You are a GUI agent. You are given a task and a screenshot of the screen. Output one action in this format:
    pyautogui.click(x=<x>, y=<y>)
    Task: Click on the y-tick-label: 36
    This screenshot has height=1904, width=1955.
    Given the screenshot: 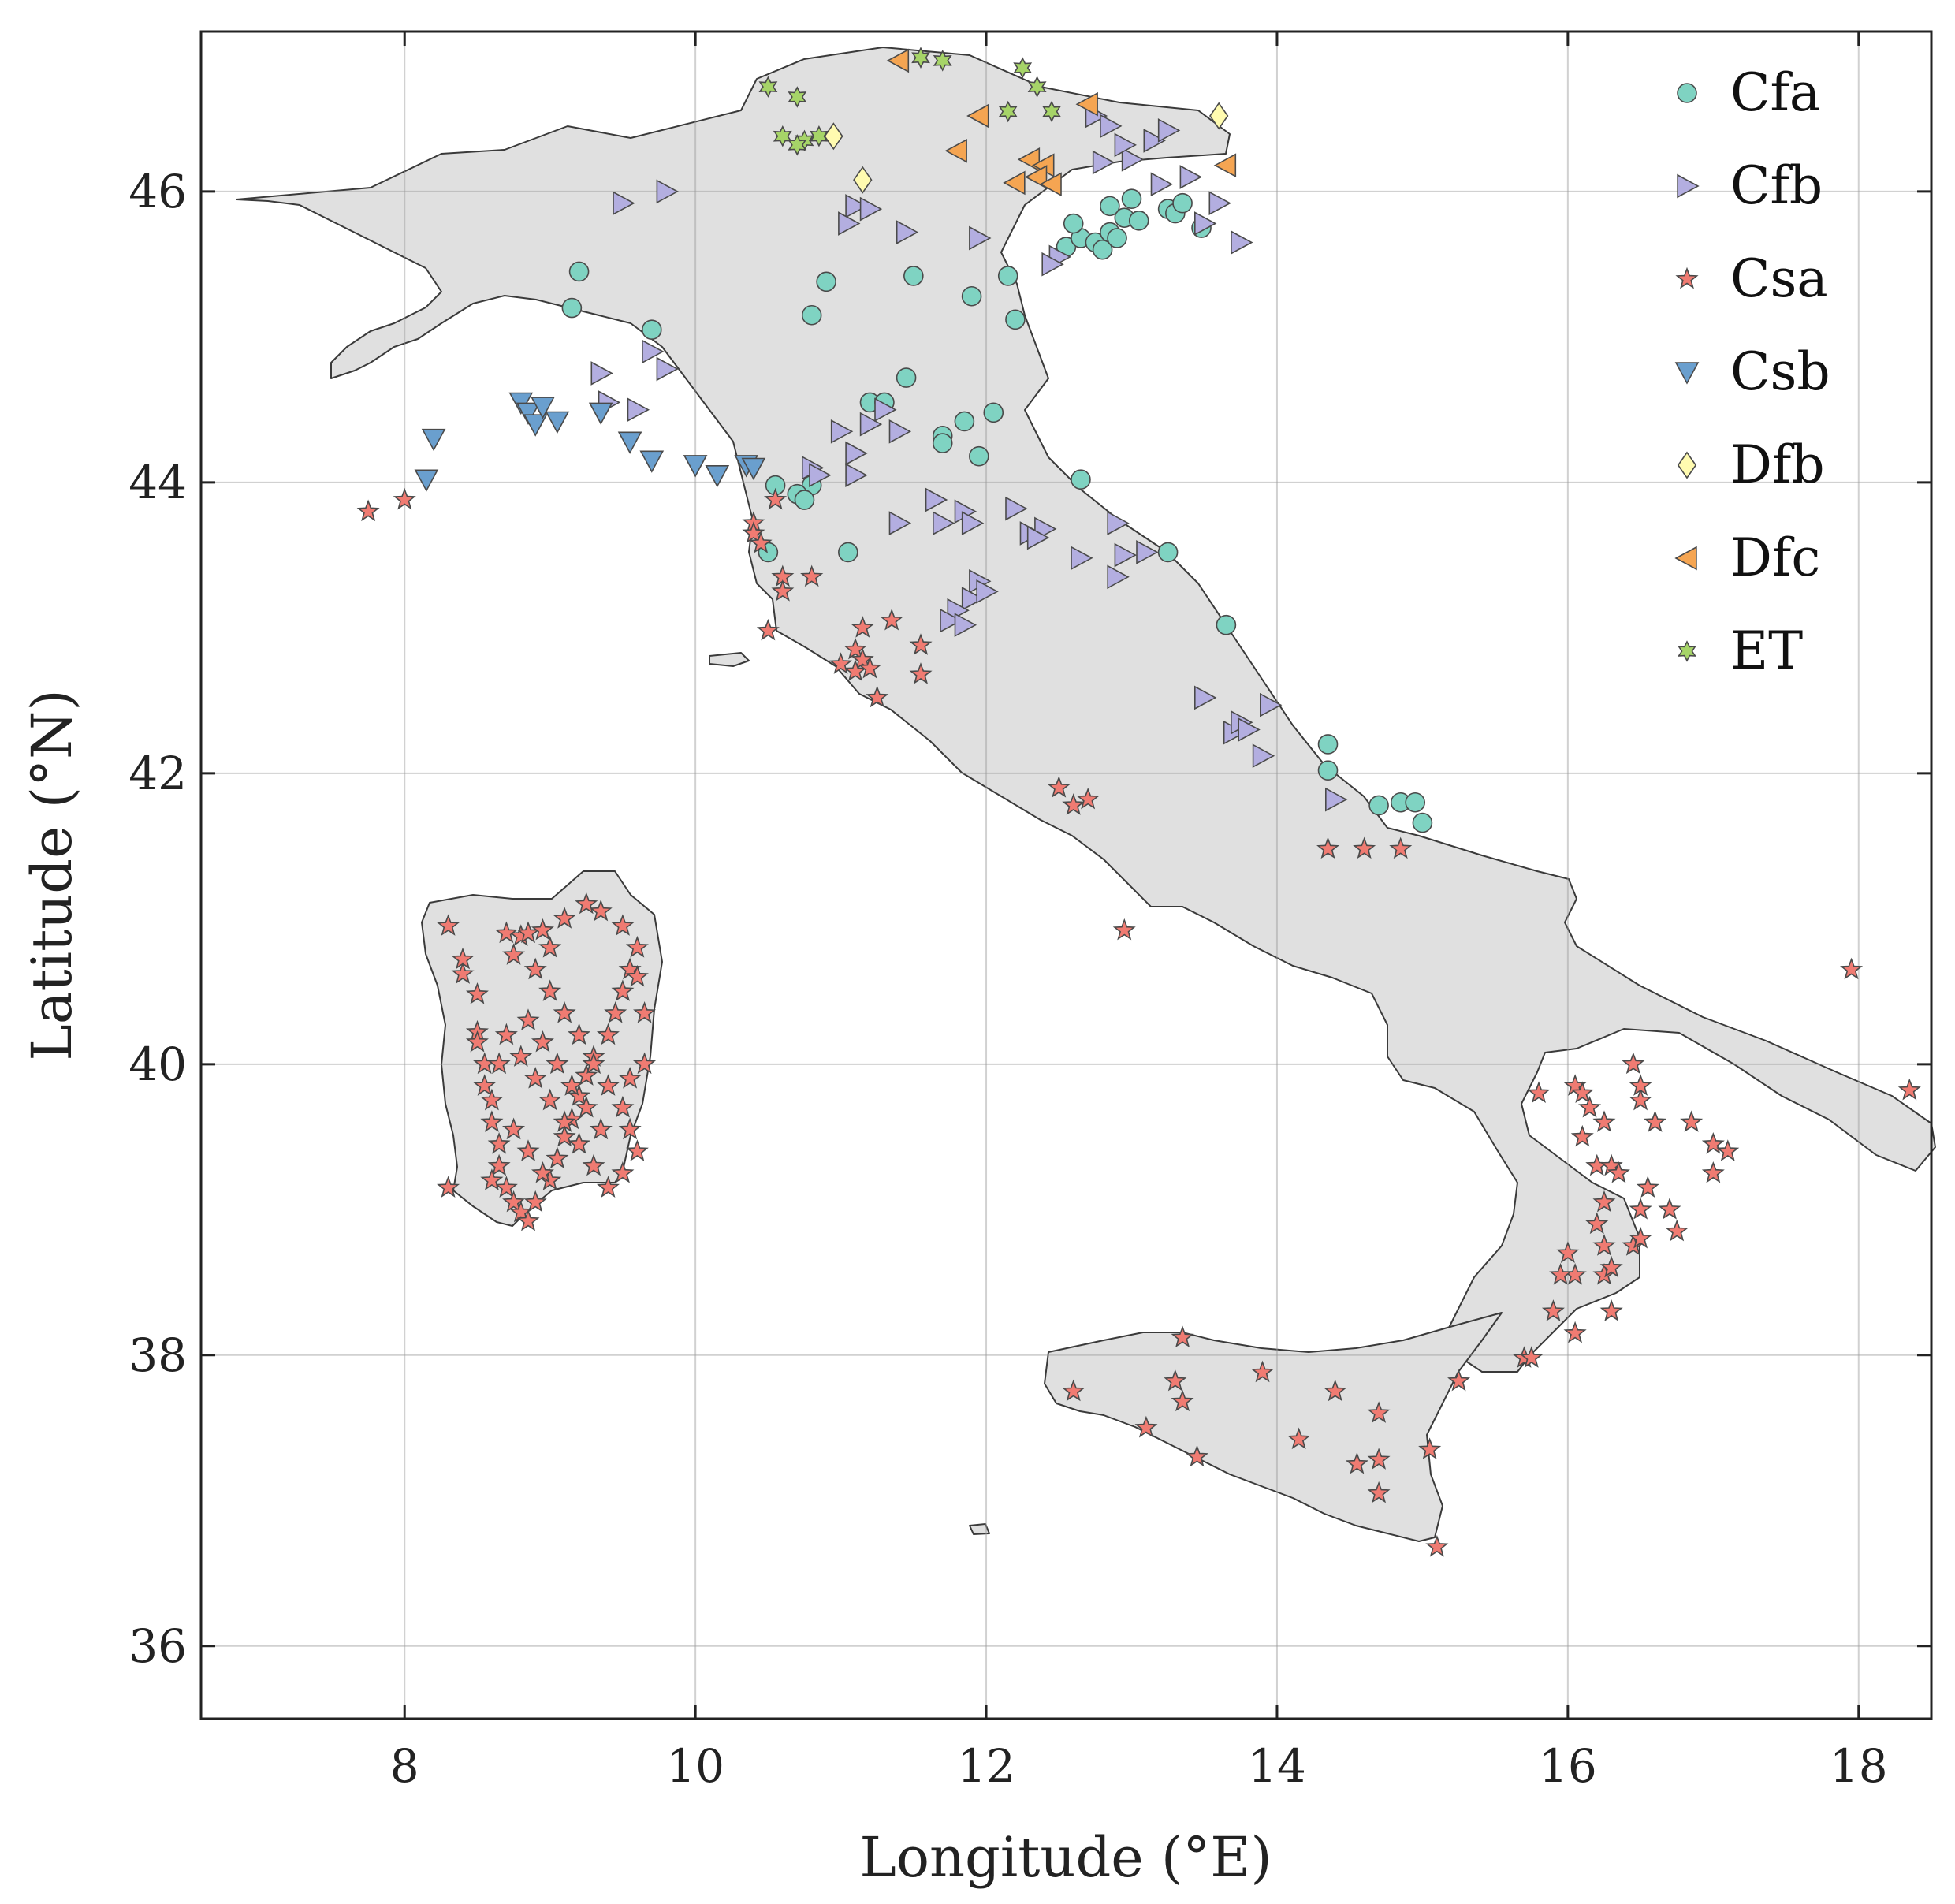 What is the action you would take?
    pyautogui.click(x=157, y=1646)
    